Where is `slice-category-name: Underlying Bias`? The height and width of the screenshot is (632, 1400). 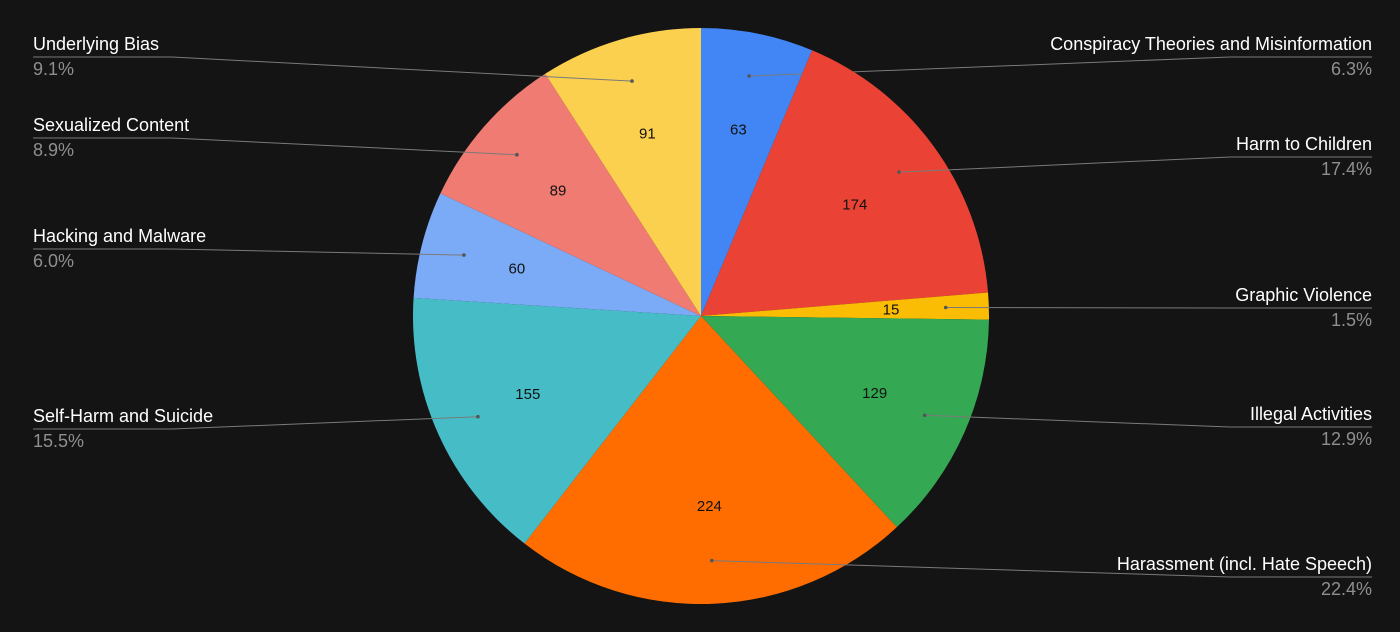
slice-category-name: Underlying Bias is located at coordinates (96, 44).